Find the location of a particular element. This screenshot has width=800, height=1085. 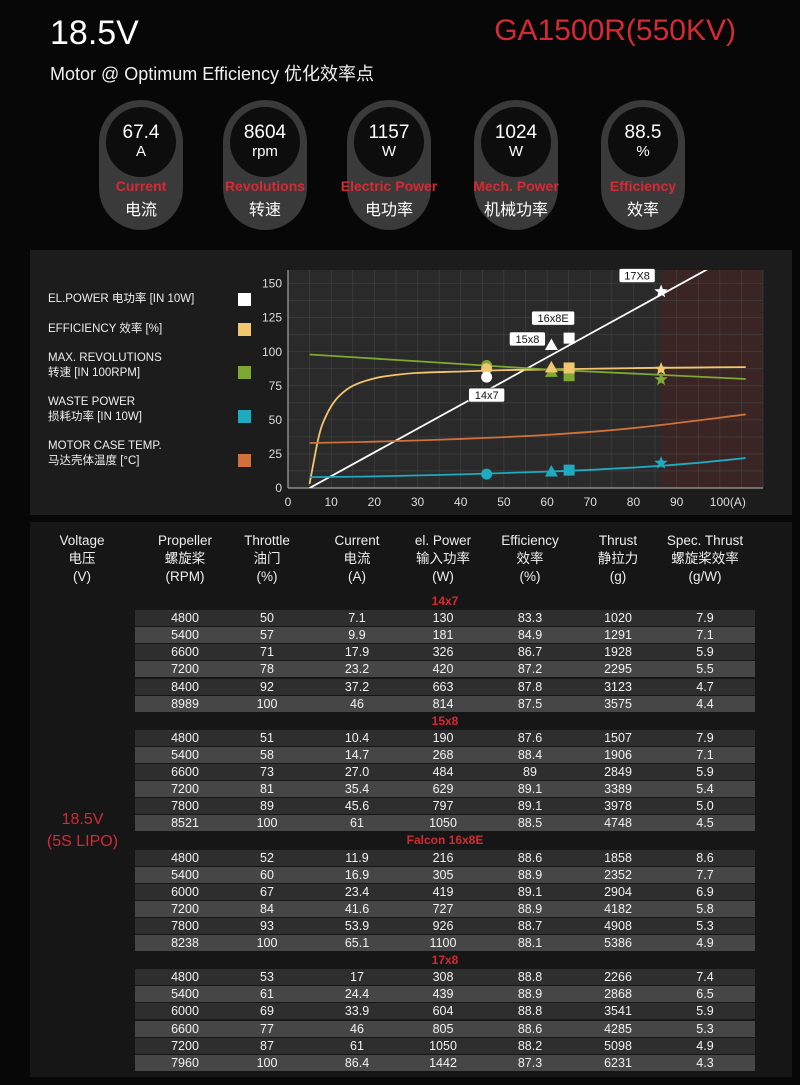

legend-label-2: 损耗功率 [IN 10W] is located at coordinates (95, 417).